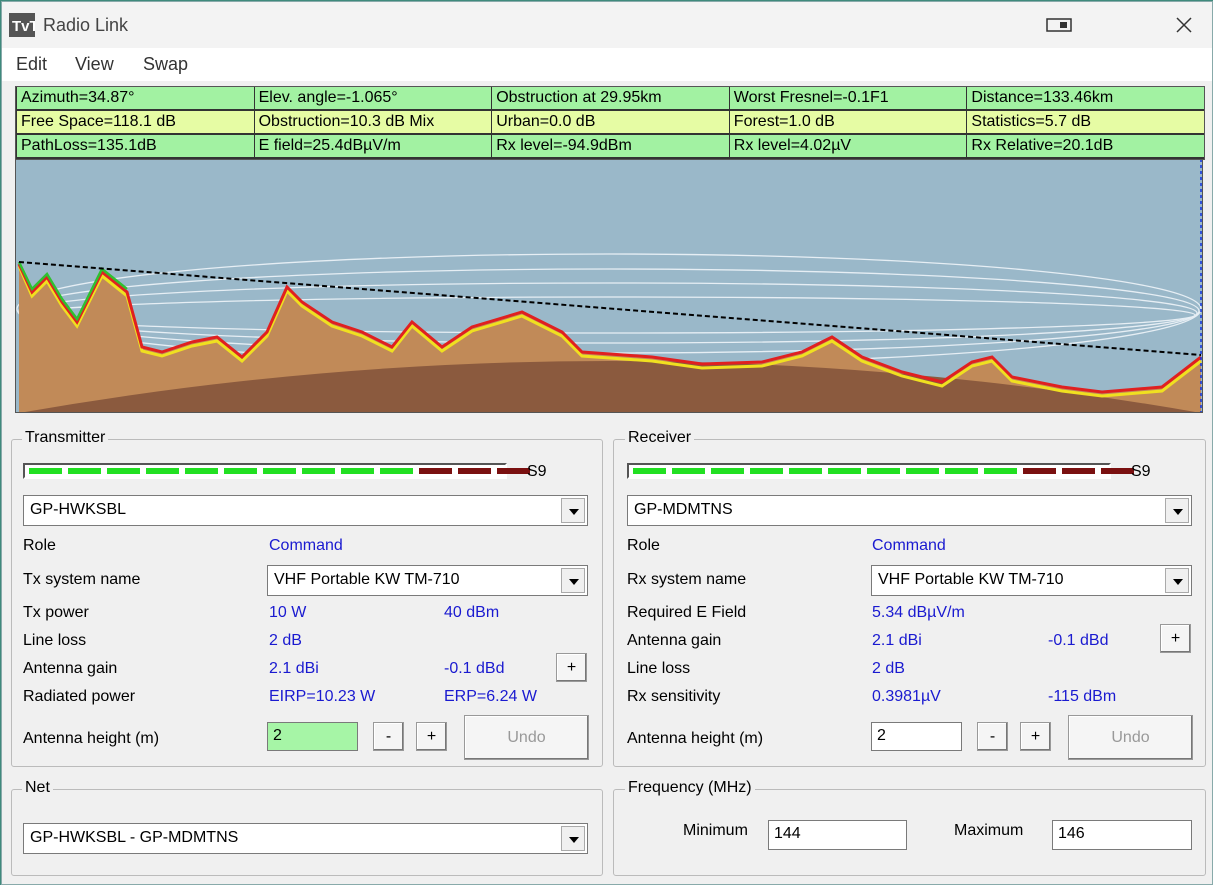 The height and width of the screenshot is (885, 1213). What do you see at coordinates (837, 835) in the screenshot?
I see `min-frequency-input: 144` at bounding box center [837, 835].